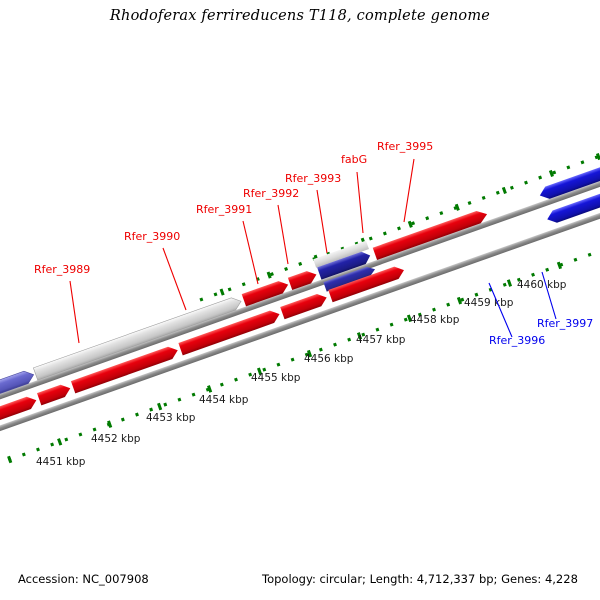 The height and width of the screenshot is (600, 600). Describe the element at coordinates (354, 159) in the screenshot. I see `gene-label-fabg: fabG` at that location.